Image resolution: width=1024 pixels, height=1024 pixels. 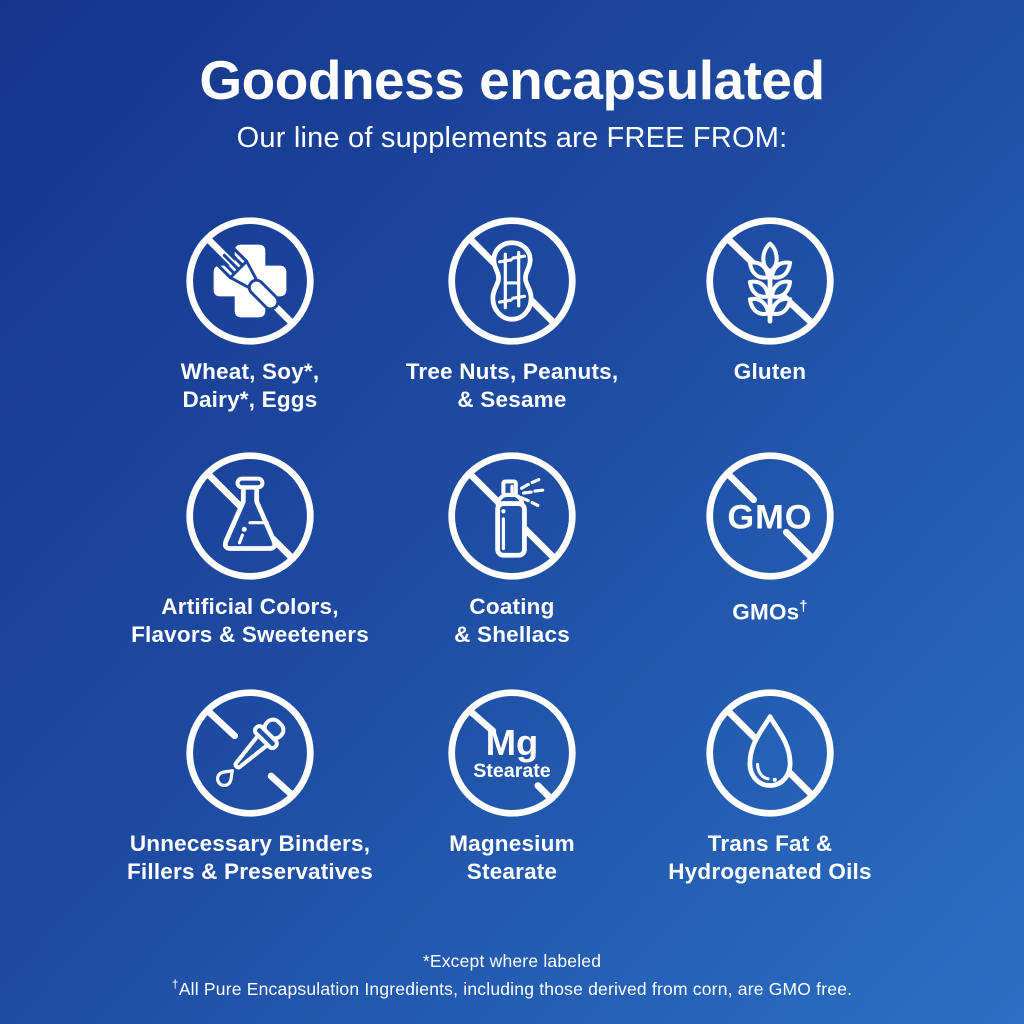 I want to click on svg-text: GMO, so click(x=769, y=517).